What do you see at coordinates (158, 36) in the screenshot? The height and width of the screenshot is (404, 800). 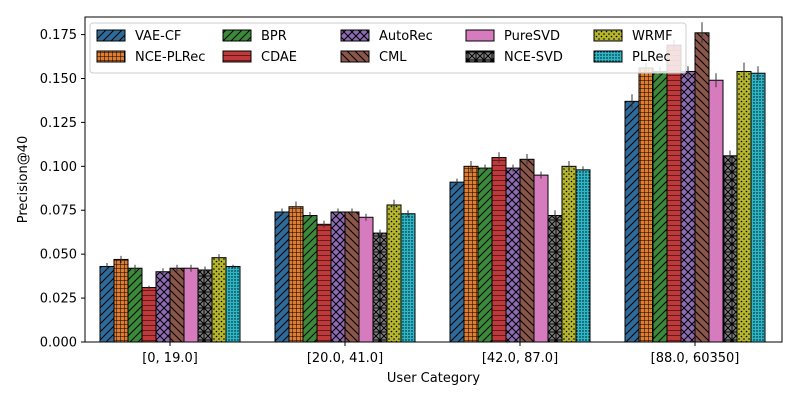 I see `legend-label-vae-cf: VAE-CF` at bounding box center [158, 36].